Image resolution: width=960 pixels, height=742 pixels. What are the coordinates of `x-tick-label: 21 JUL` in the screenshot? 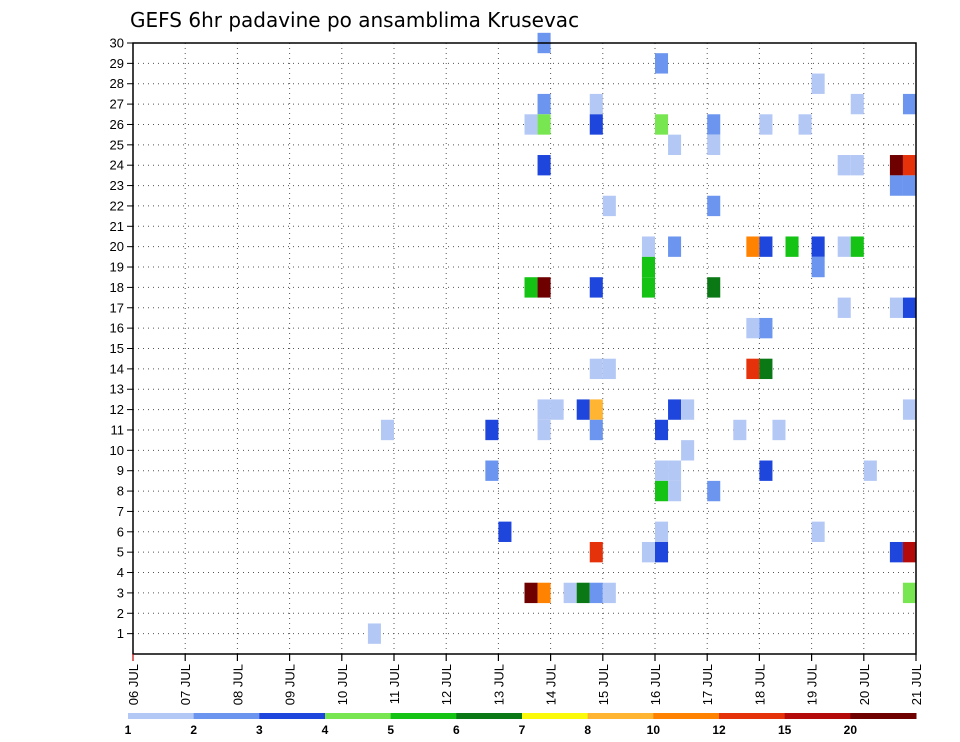 It's located at (916, 684).